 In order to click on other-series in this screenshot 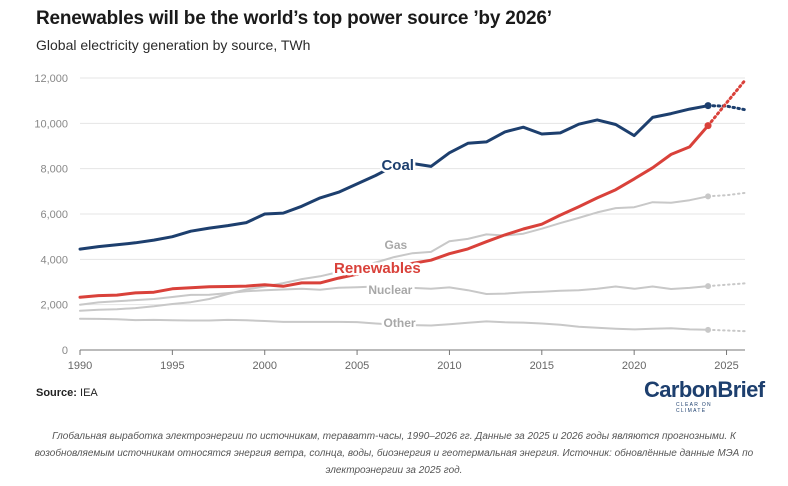, I will do `click(412, 325)`.